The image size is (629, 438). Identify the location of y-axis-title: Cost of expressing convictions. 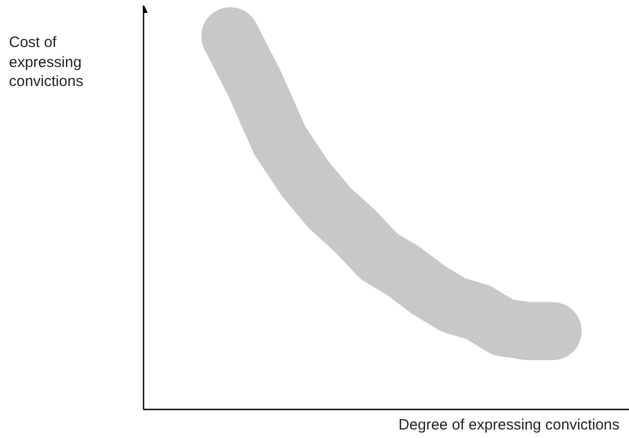
(46, 62).